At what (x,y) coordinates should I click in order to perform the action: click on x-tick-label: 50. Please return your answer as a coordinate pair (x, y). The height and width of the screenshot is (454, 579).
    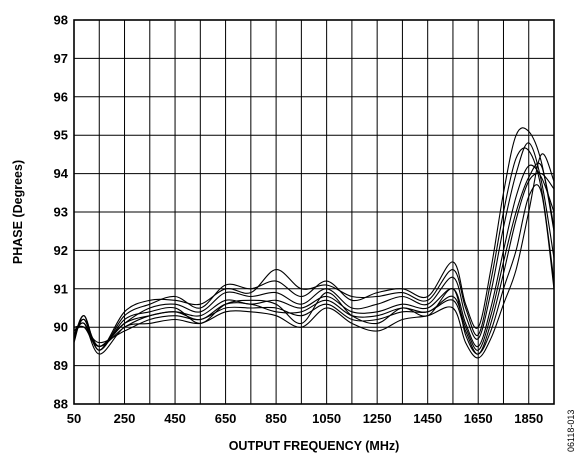
    Looking at the image, I should click on (74, 418).